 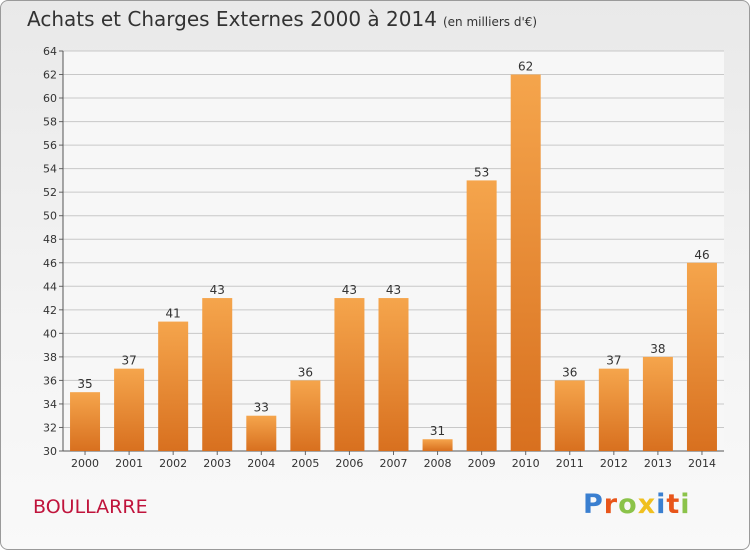 What do you see at coordinates (437, 431) in the screenshot?
I see `data-label: 31` at bounding box center [437, 431].